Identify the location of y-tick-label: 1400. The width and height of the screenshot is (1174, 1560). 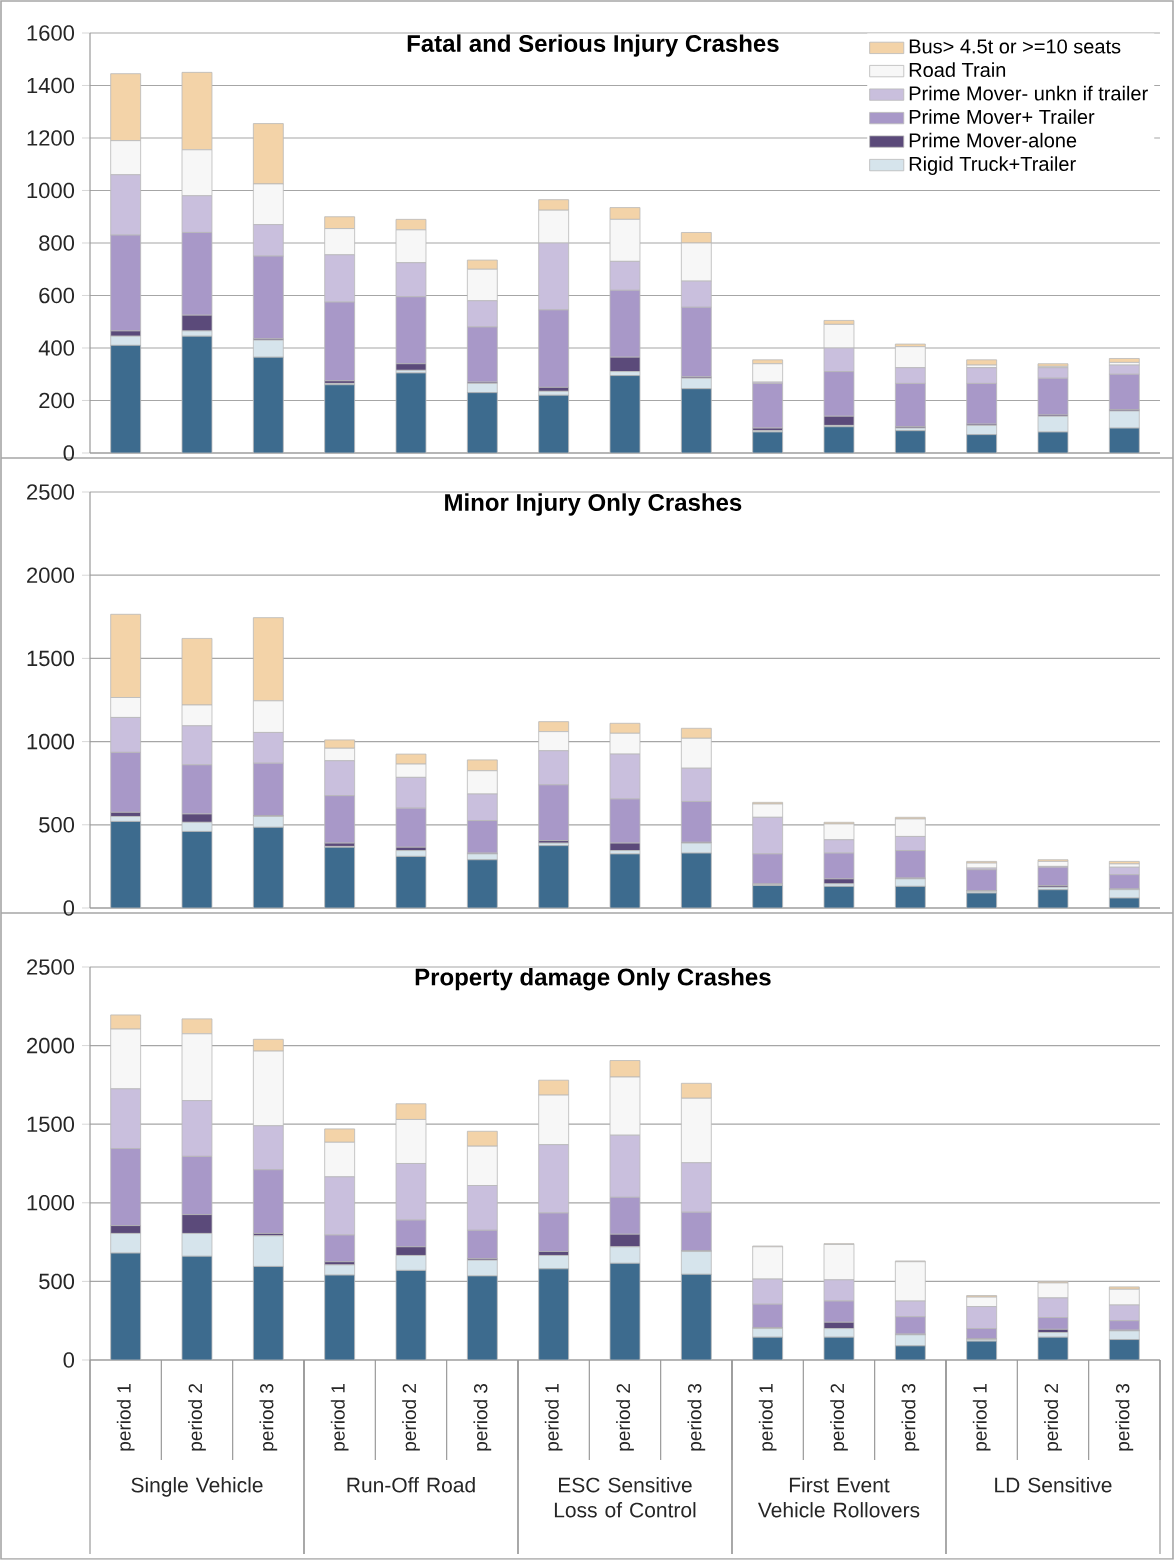
(51, 85).